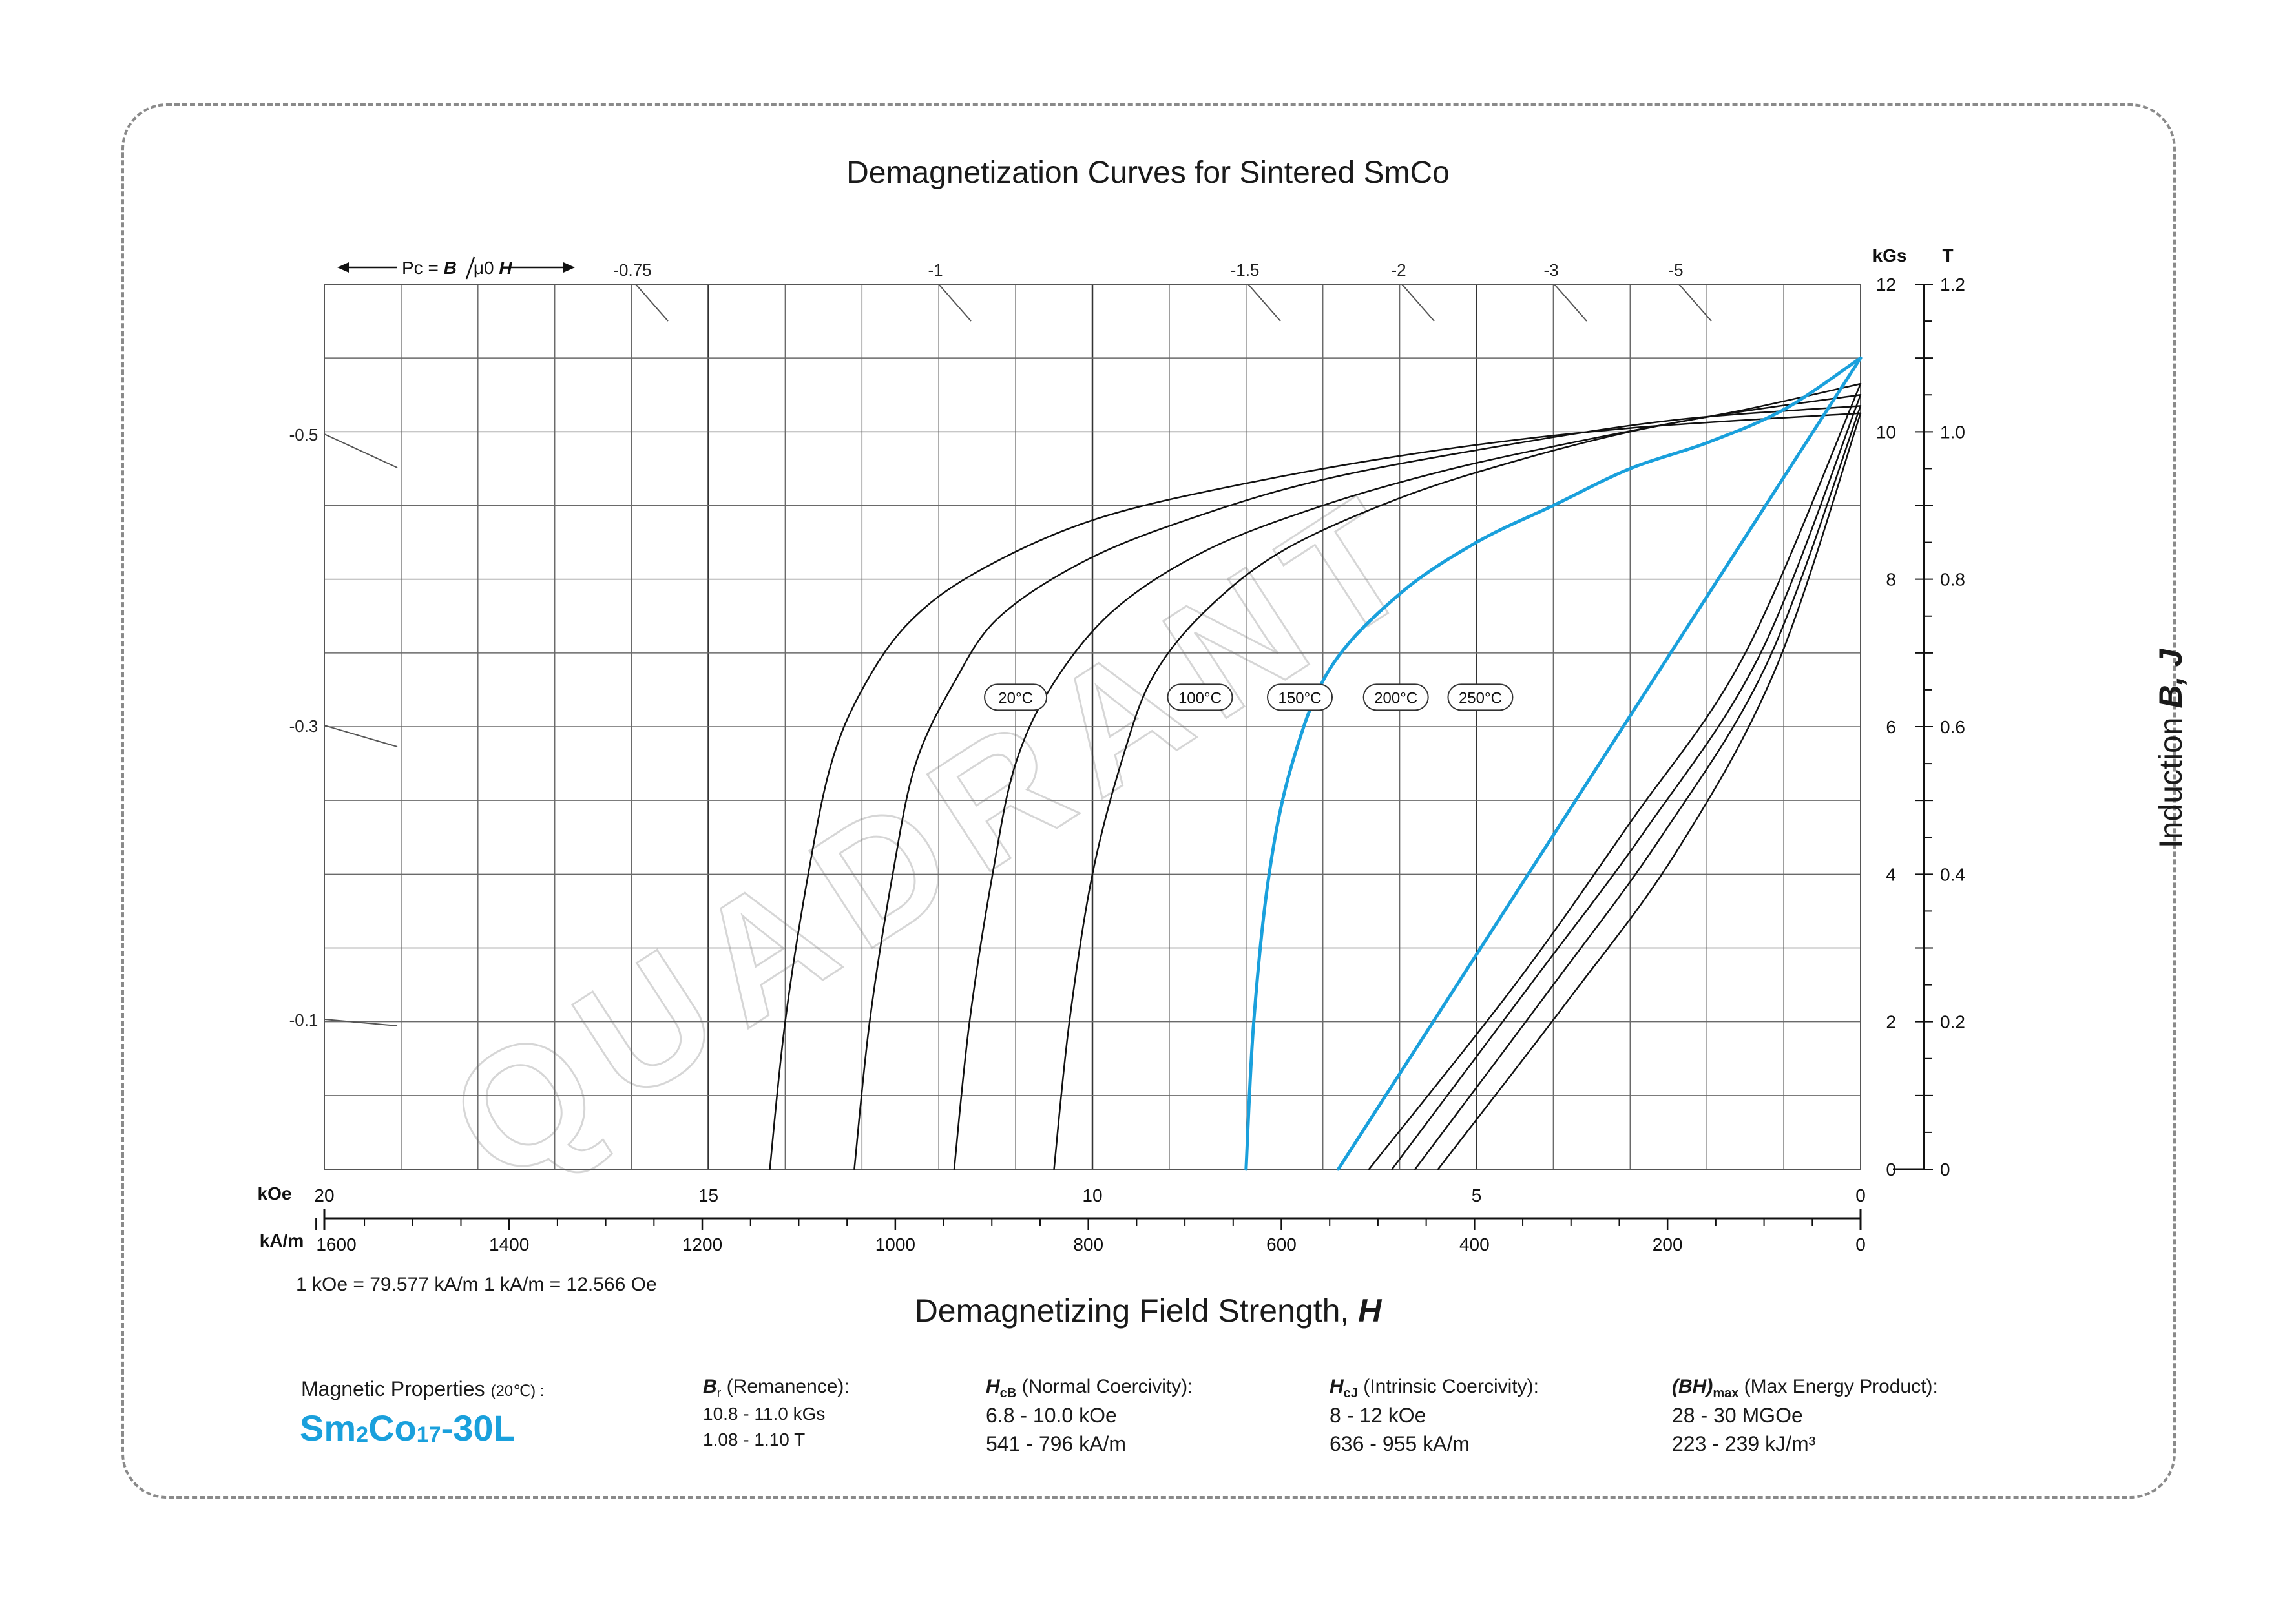  Describe the element at coordinates (1953, 1022) in the screenshot. I see `t-tick-label: 0.2` at that location.